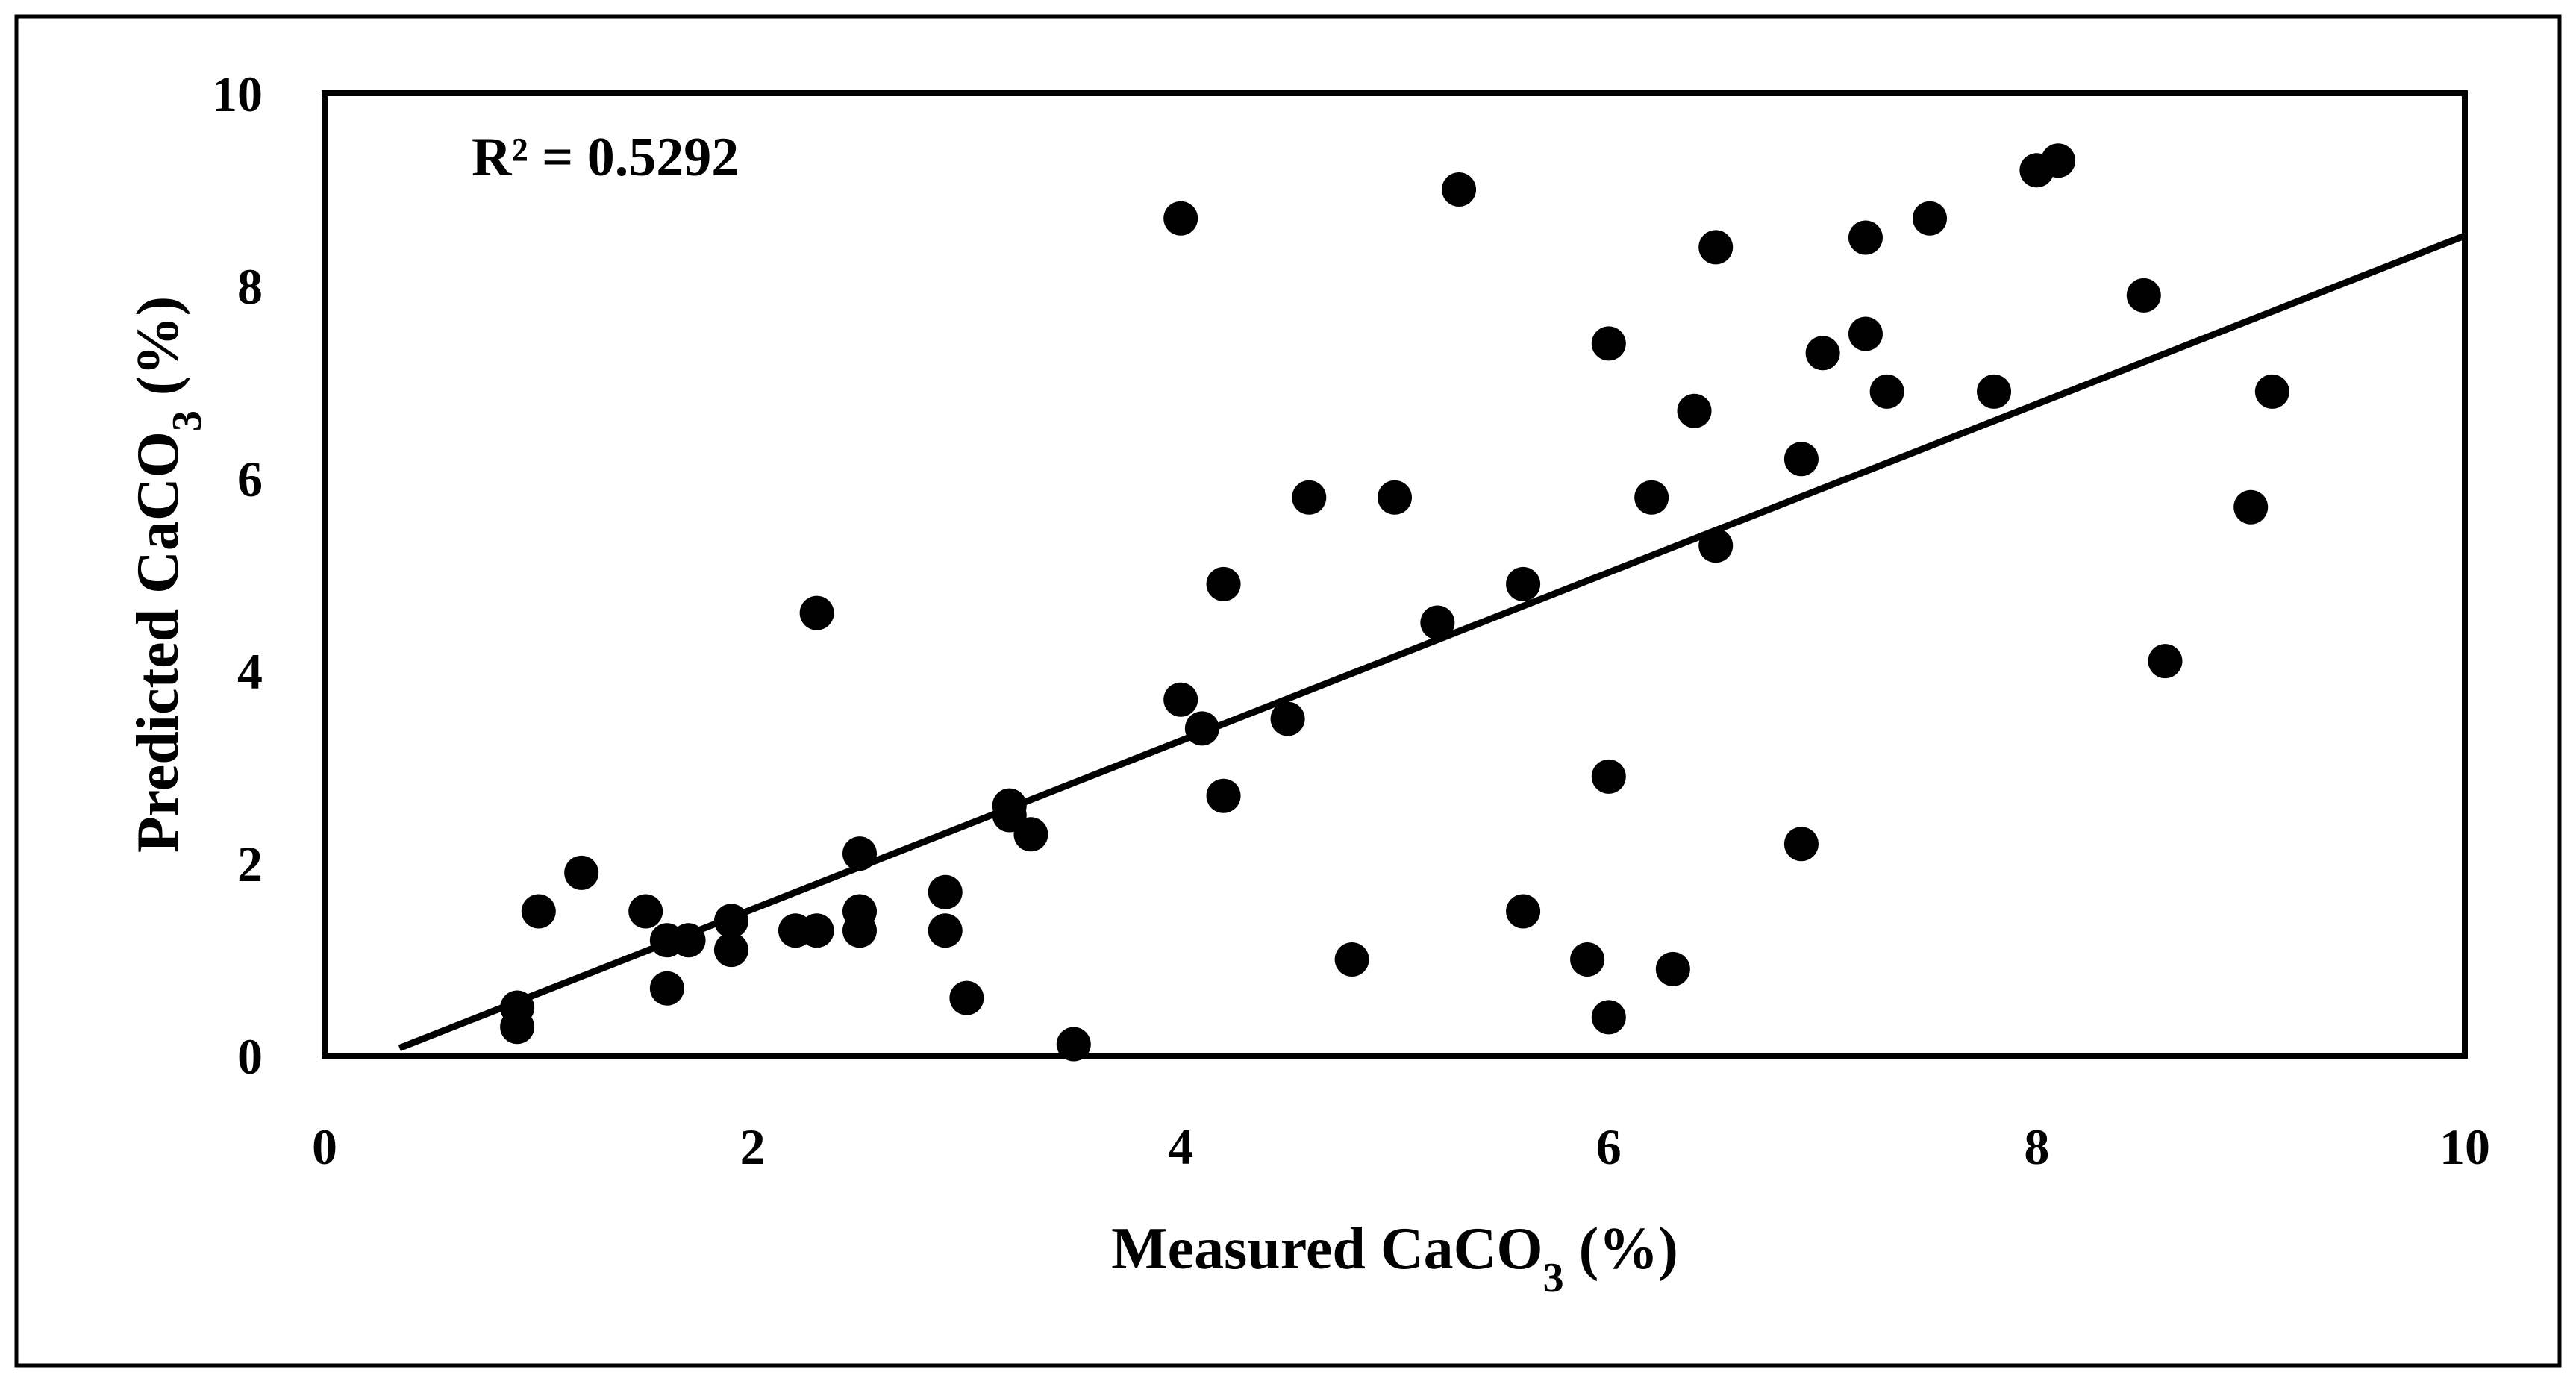  What do you see at coordinates (2036, 1146) in the screenshot?
I see `x-tick-label: 8` at bounding box center [2036, 1146].